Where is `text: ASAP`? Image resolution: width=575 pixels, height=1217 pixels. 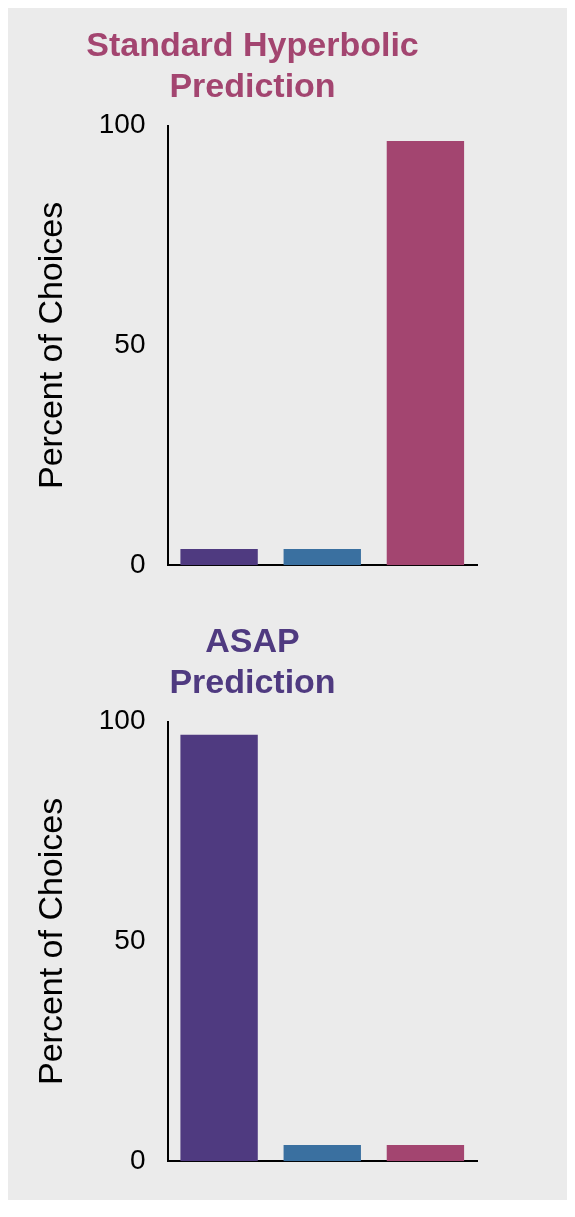
text: ASAP is located at coordinates (252, 639).